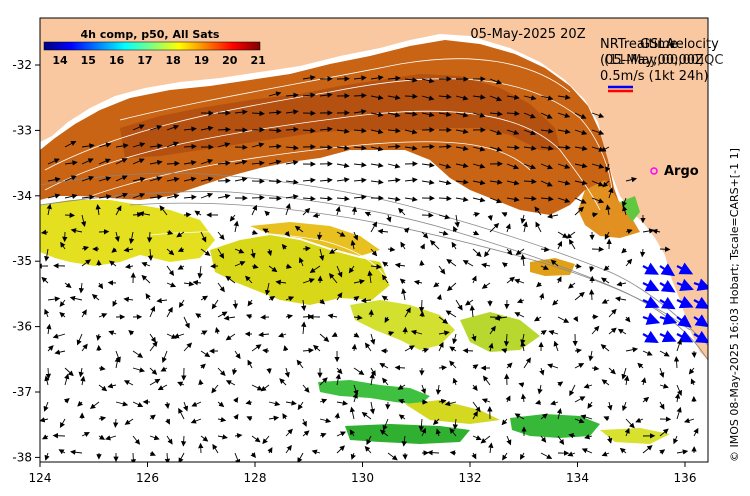 Image resolution: width=750 pixels, height=496 pixels. Describe the element at coordinates (154, 47) in the screenshot. I see `colorbar: 4h comp, p50, All Sats 14 15 16 17 18 19 20 21` at that location.